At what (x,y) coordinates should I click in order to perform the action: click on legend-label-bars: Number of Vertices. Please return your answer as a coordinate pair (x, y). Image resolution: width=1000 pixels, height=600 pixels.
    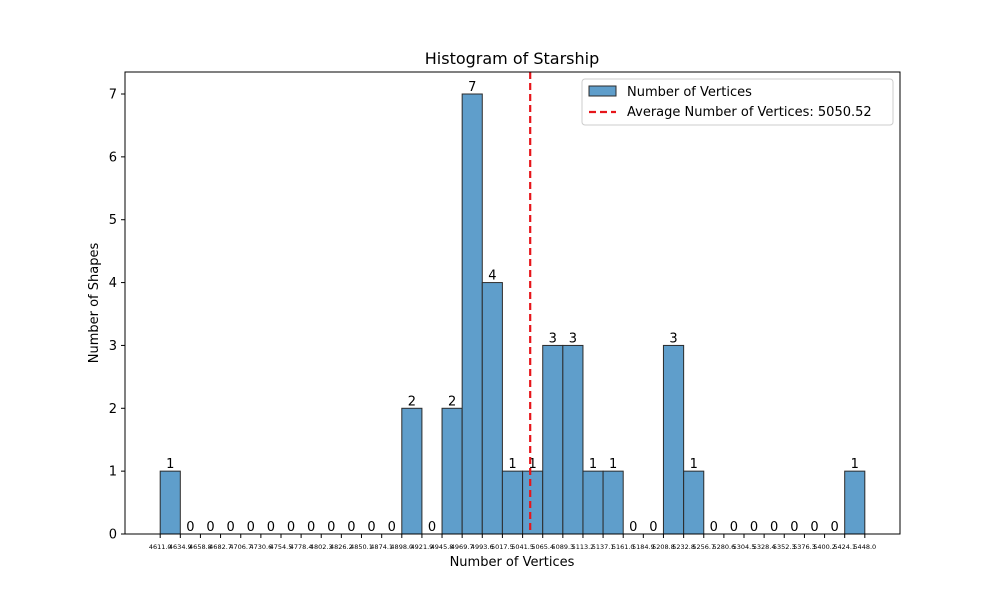
    Looking at the image, I should click on (689, 92).